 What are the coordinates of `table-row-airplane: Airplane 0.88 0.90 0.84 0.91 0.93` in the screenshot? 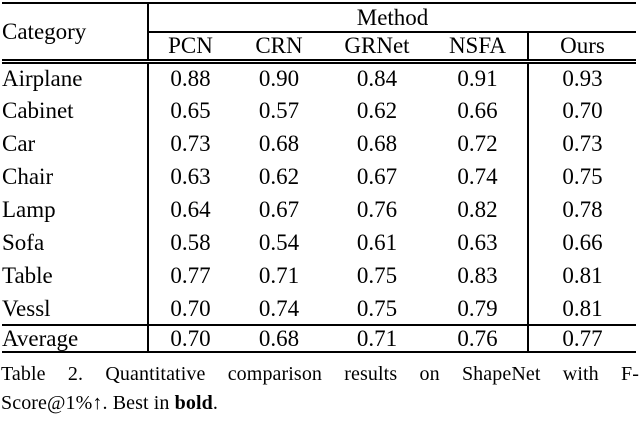 It's located at (319, 77).